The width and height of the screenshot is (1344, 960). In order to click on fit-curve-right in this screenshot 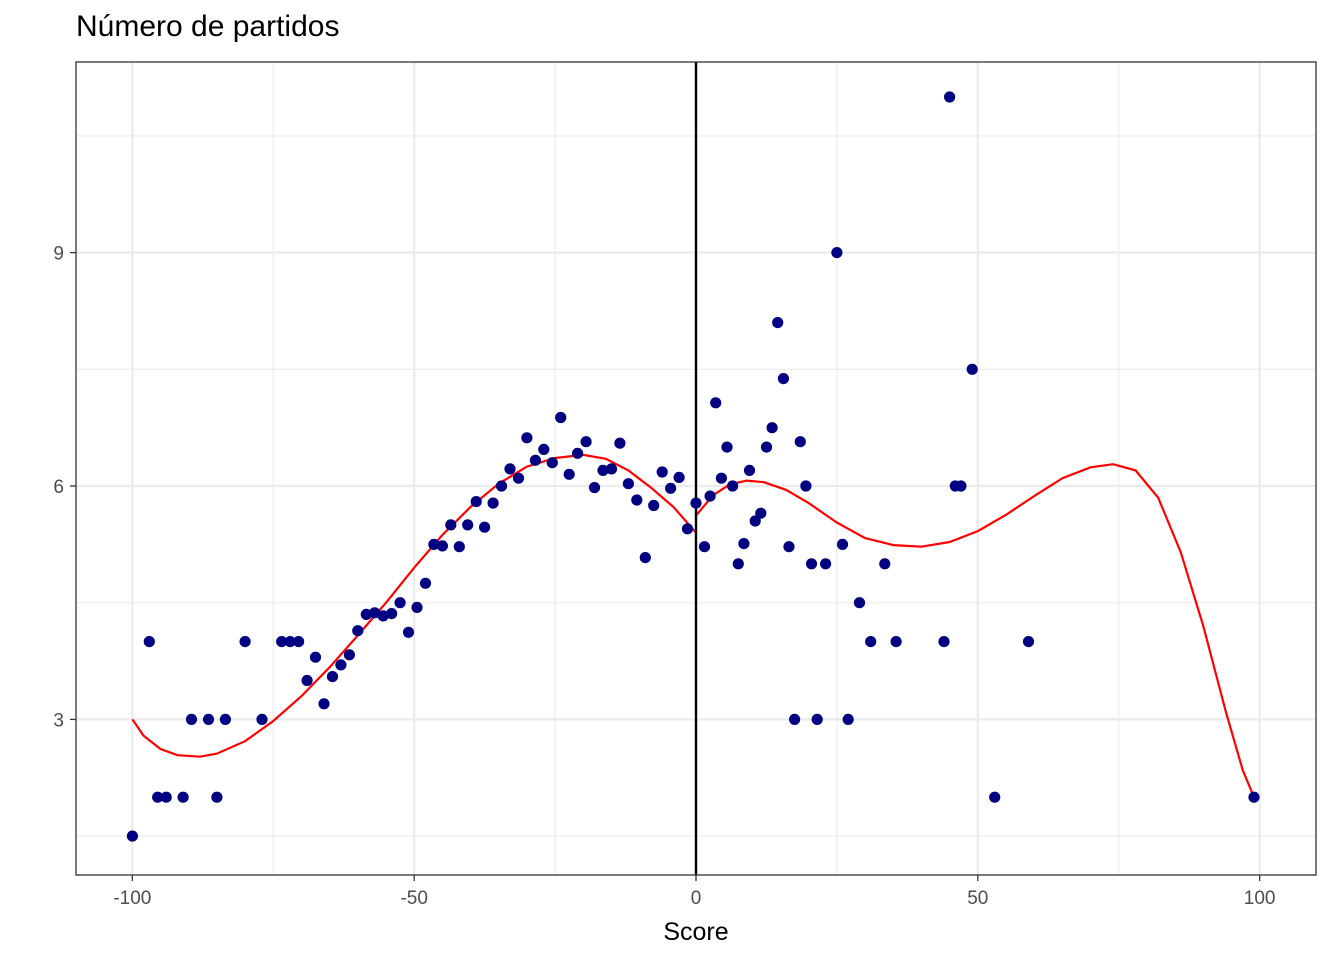, I will do `click(975, 630)`.